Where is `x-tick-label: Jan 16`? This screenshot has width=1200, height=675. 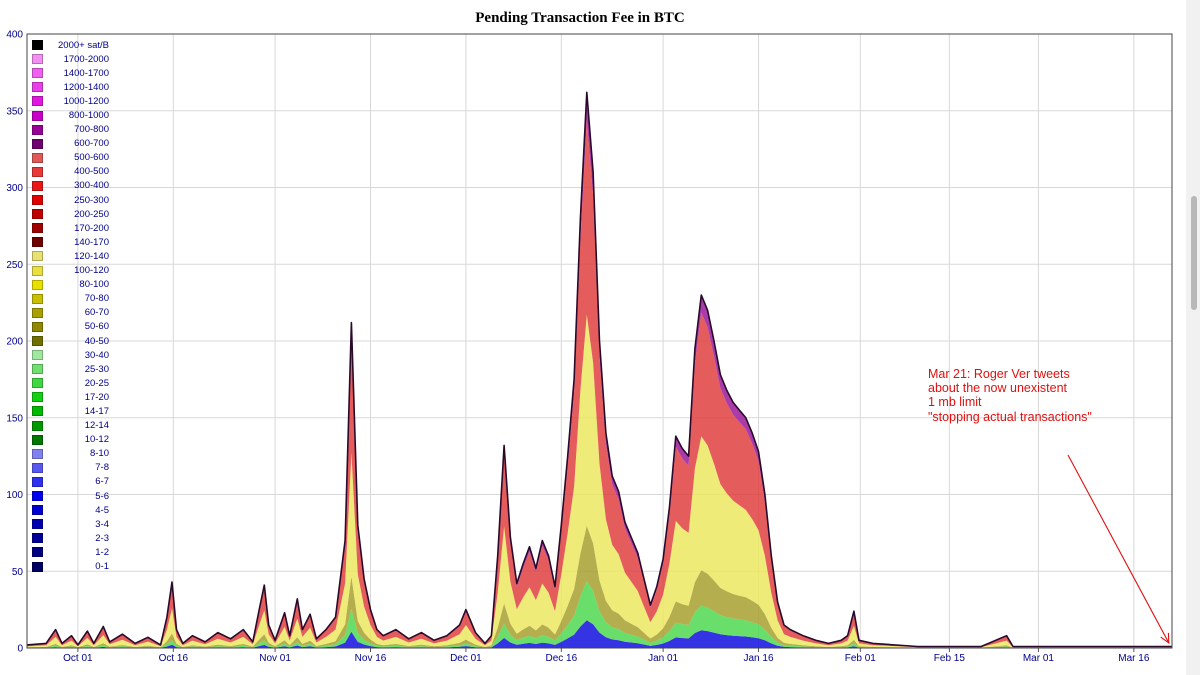 x-tick-label: Jan 16 is located at coordinates (759, 658).